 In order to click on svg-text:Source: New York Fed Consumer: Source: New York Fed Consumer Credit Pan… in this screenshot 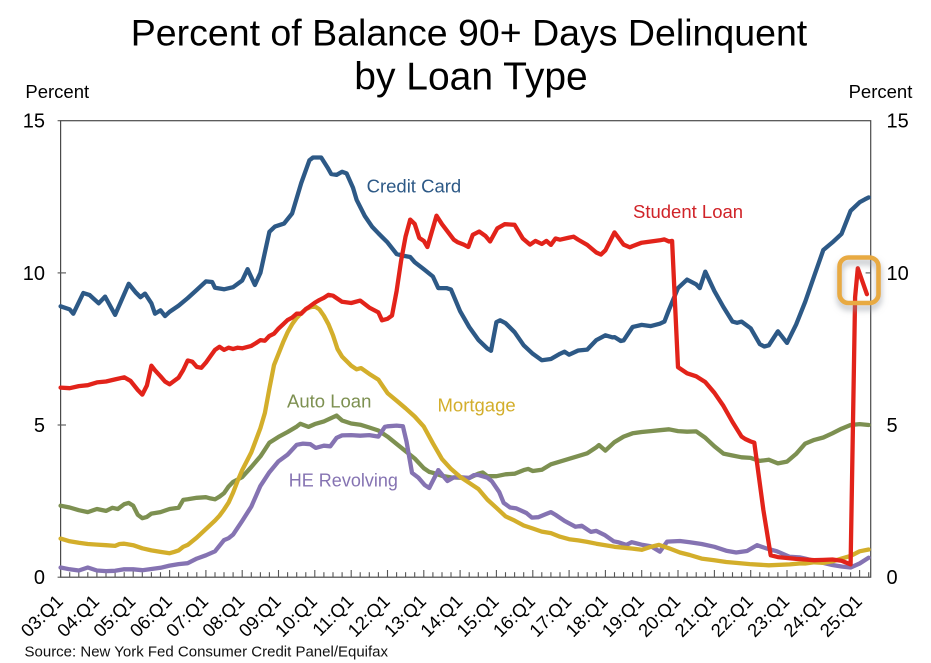, I will do `click(207, 651)`.